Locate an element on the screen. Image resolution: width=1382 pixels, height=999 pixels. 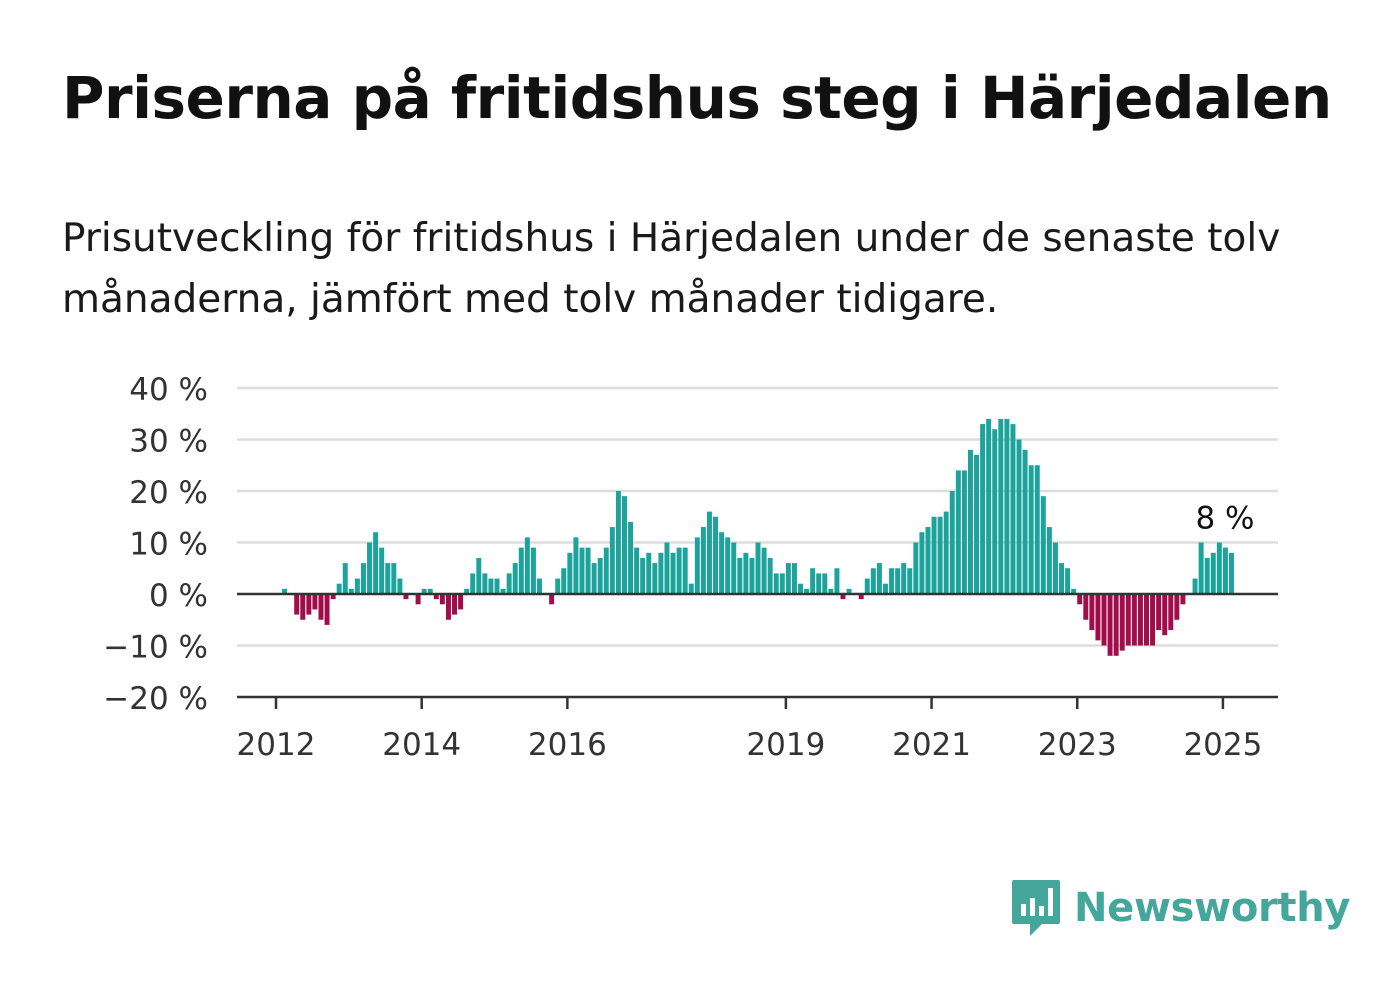
y-tick-label: 20 % is located at coordinates (168, 493).